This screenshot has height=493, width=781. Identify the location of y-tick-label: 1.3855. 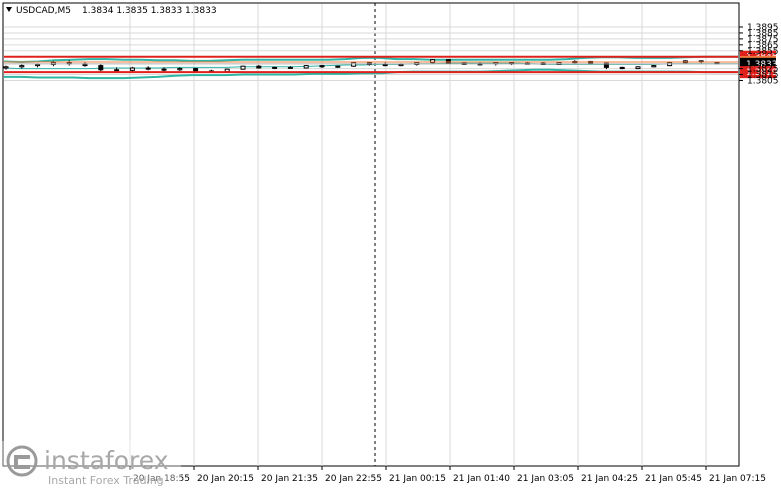
(763, 52).